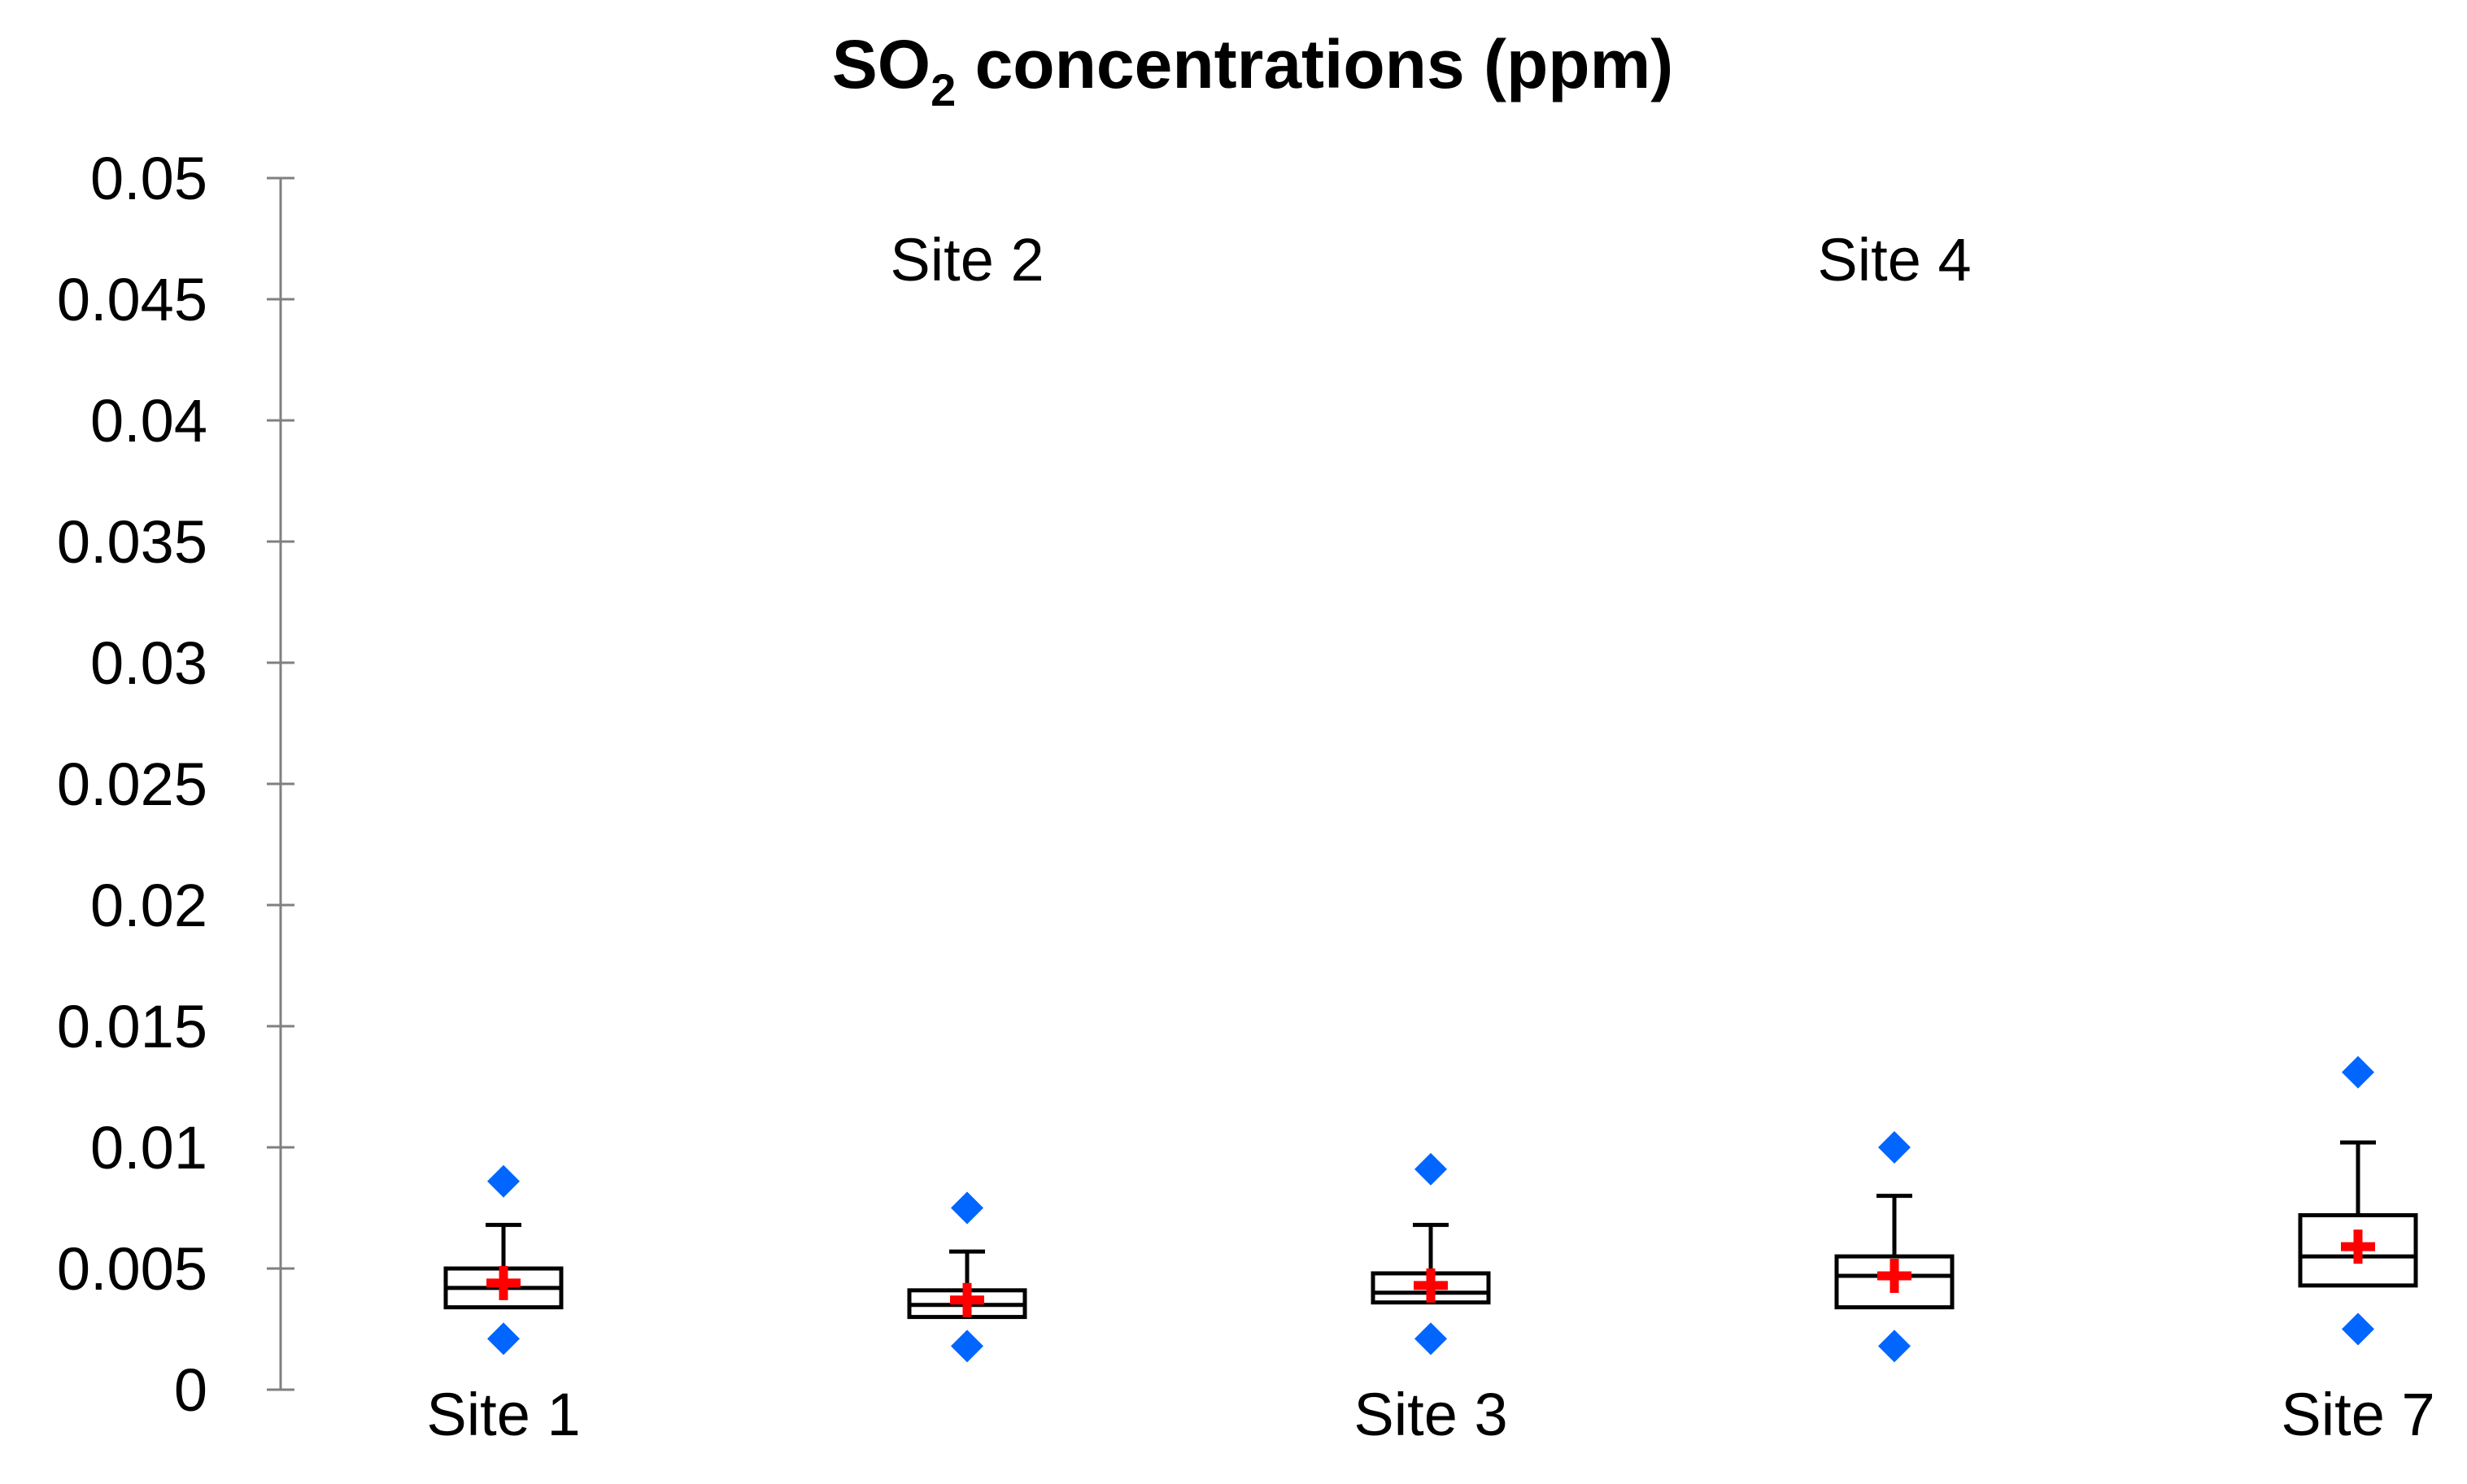 The image size is (2467, 1484). I want to click on category-label: Site 2, so click(967, 260).